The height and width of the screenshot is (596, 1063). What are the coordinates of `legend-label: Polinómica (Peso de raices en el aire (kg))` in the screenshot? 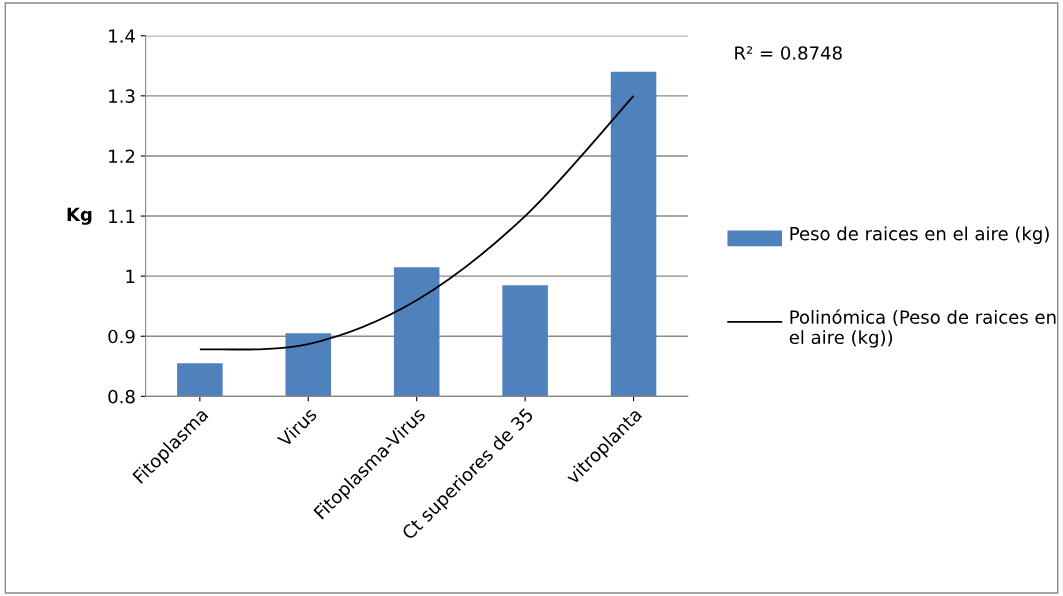 It's located at (922, 328).